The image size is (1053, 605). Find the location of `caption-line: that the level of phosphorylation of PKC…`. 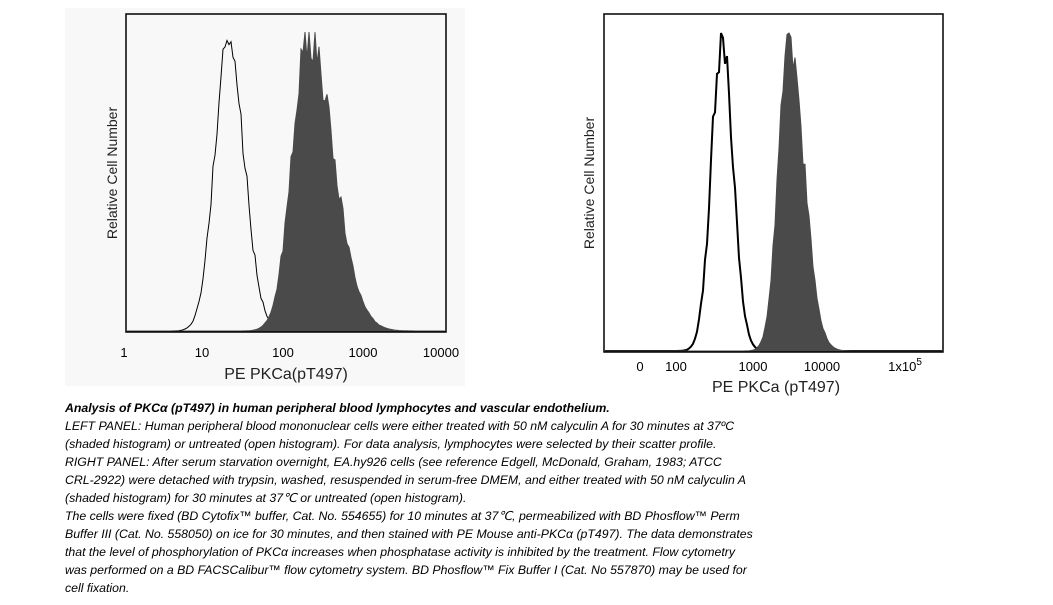

caption-line: that the level of phosphorylation of PKC… is located at coordinates (400, 552).